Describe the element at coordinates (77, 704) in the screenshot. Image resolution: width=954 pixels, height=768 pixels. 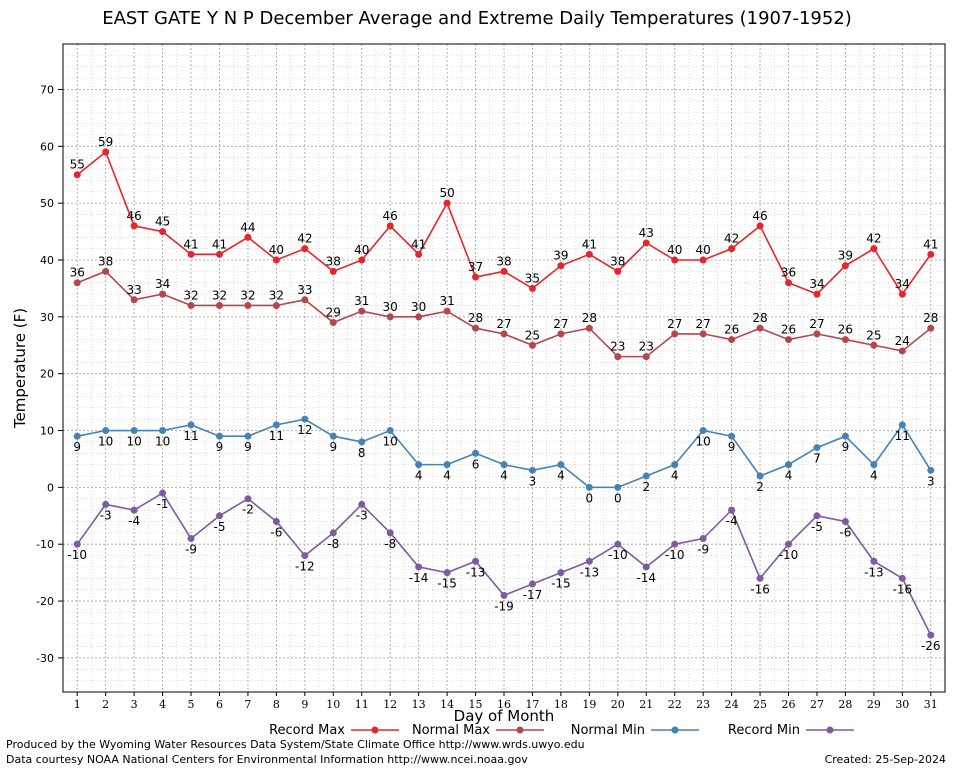
I see `x-tick-label: 1` at that location.